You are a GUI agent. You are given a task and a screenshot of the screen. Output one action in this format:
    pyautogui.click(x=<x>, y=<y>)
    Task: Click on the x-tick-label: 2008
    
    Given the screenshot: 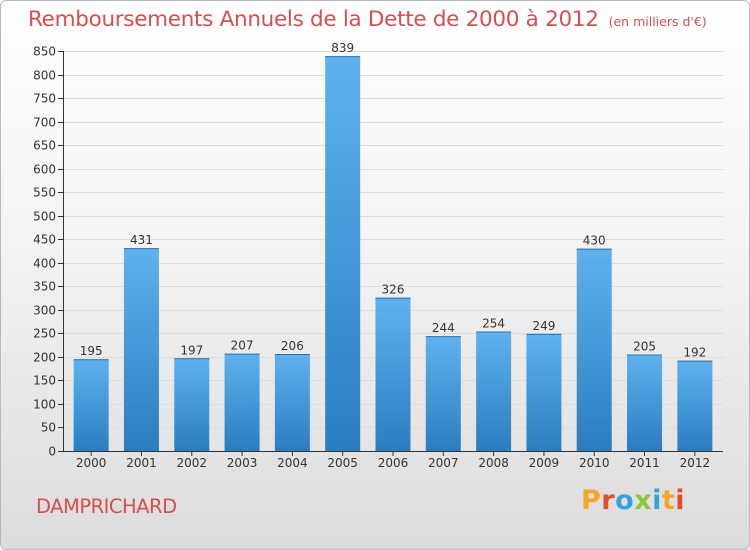 What is the action you would take?
    pyautogui.click(x=493, y=463)
    